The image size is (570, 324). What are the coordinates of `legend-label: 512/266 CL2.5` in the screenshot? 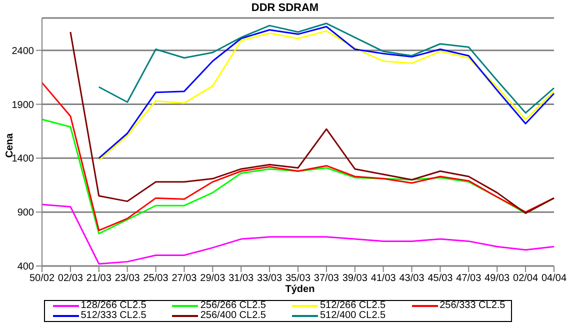 It's located at (353, 305).